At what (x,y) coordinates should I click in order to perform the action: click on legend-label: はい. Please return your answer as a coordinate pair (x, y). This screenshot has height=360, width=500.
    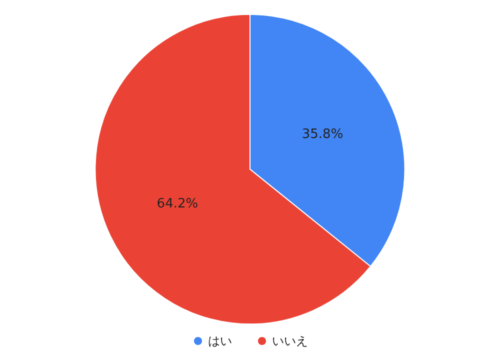
    Looking at the image, I should click on (220, 341).